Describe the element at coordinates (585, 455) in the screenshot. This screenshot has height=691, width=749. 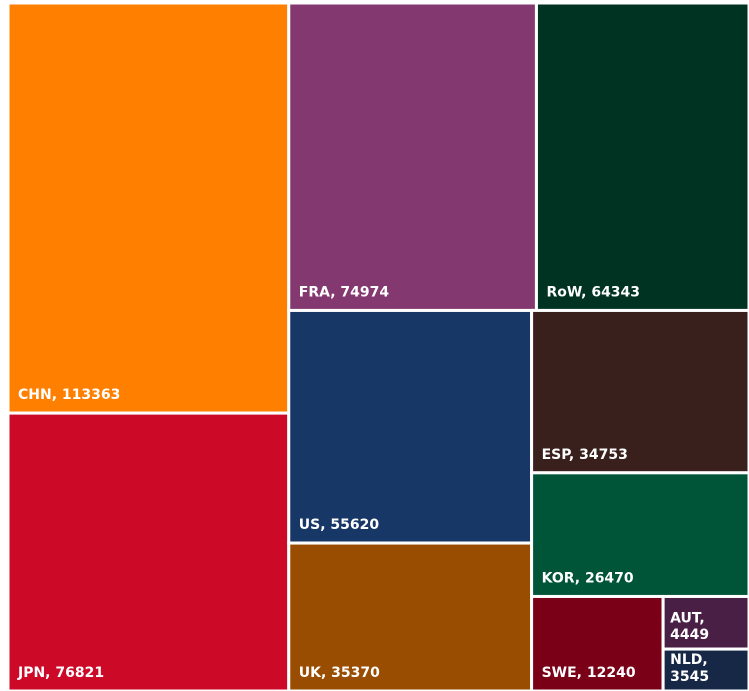
I see `tile-label: ESP, 34753` at that location.